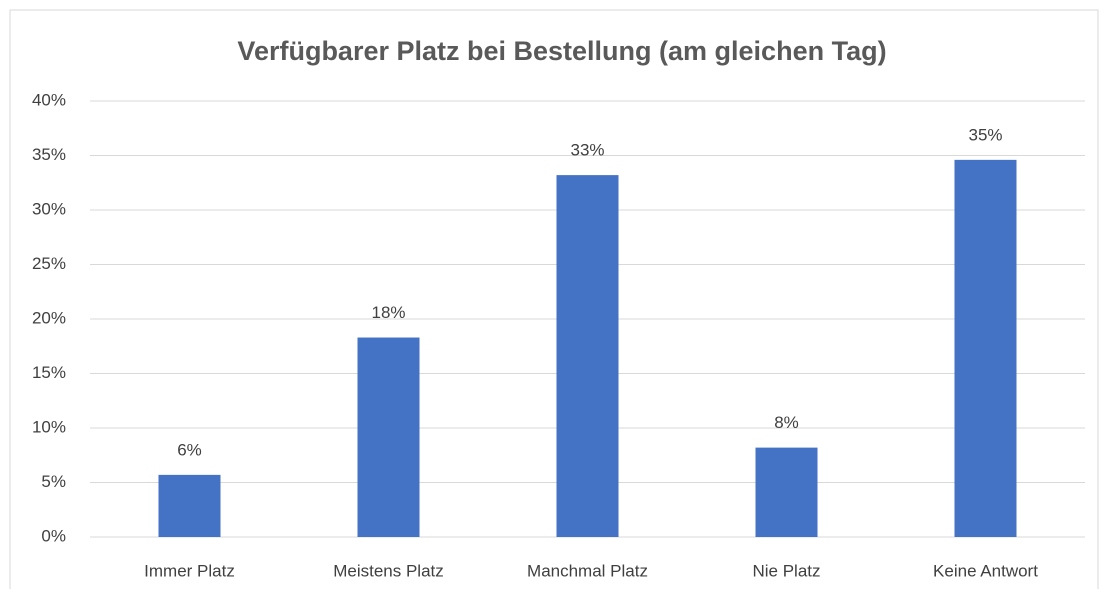 The height and width of the screenshot is (589, 1104). I want to click on data-label: 8%, so click(786, 422).